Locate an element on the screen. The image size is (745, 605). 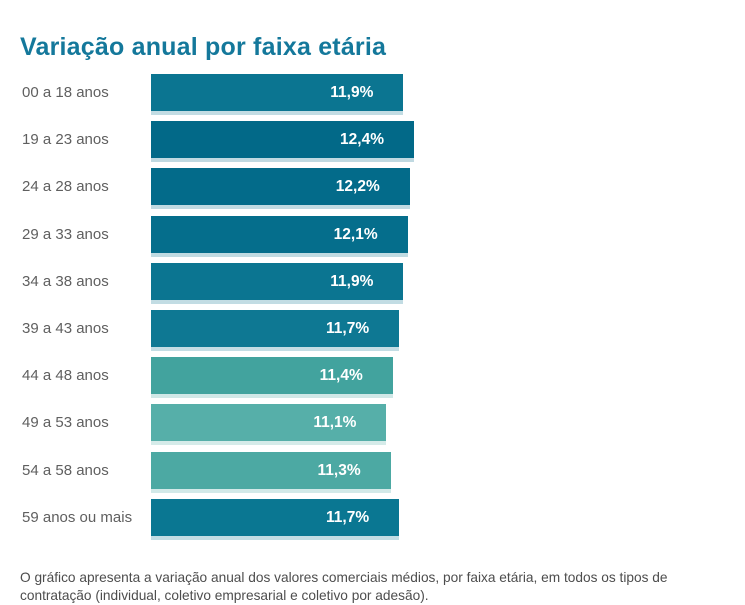
category-label: 49 a 53 anos is located at coordinates (65, 423).